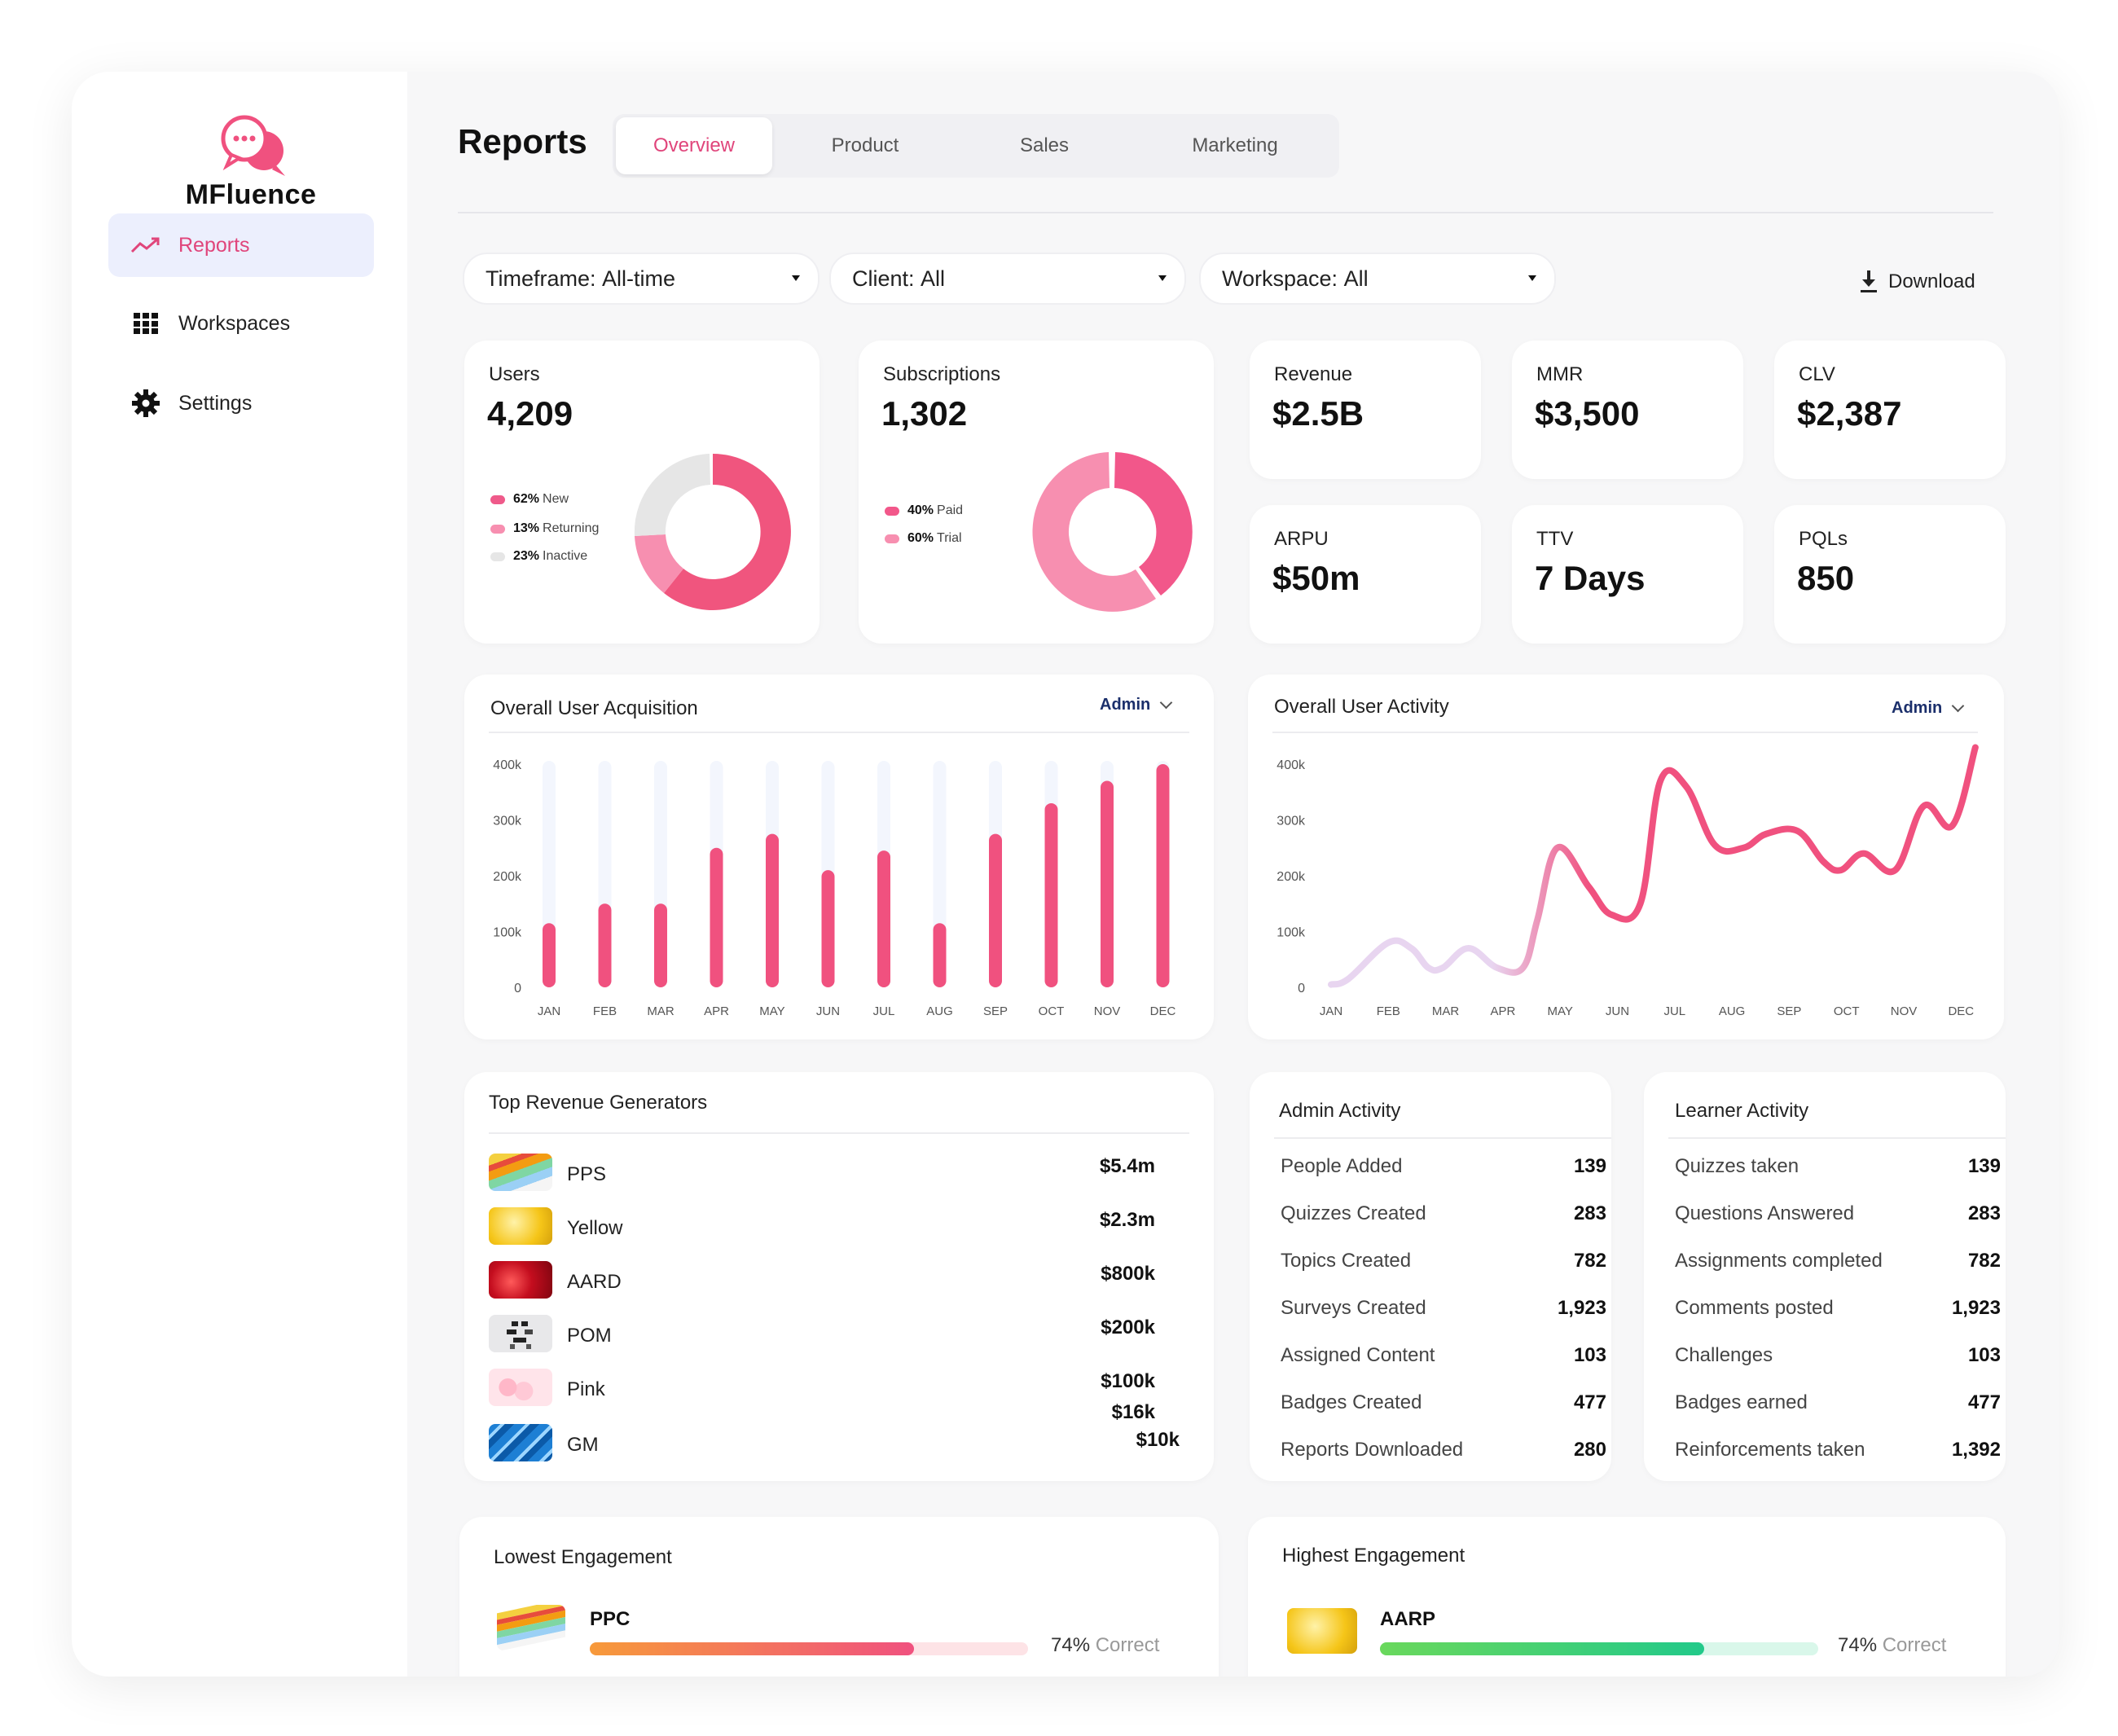 The height and width of the screenshot is (1736, 2118). What do you see at coordinates (251, 194) in the screenshot?
I see `app-name: MFluence` at bounding box center [251, 194].